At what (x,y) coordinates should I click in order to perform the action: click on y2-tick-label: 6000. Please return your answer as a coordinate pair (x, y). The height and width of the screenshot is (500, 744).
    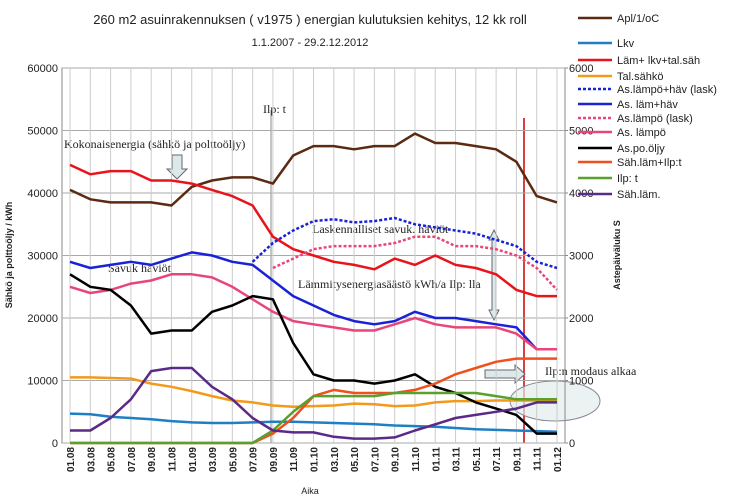
    Looking at the image, I should click on (581, 69).